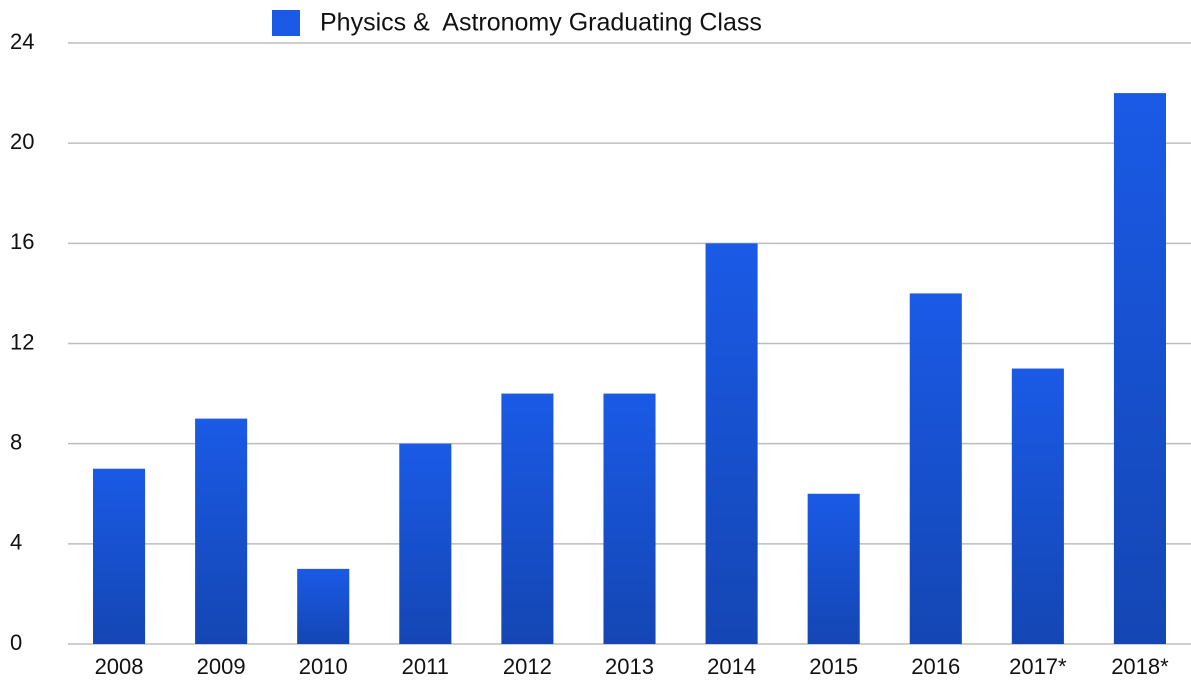 This screenshot has height=683, width=1191. What do you see at coordinates (16, 441) in the screenshot?
I see `y-tick-label: 8` at bounding box center [16, 441].